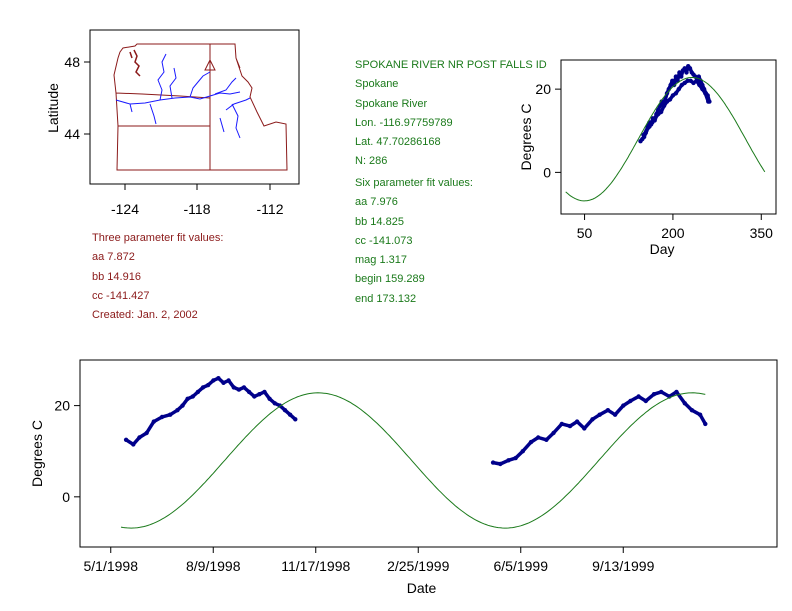  What do you see at coordinates (377, 84) in the screenshot?
I see `station-city: Spokane` at bounding box center [377, 84].